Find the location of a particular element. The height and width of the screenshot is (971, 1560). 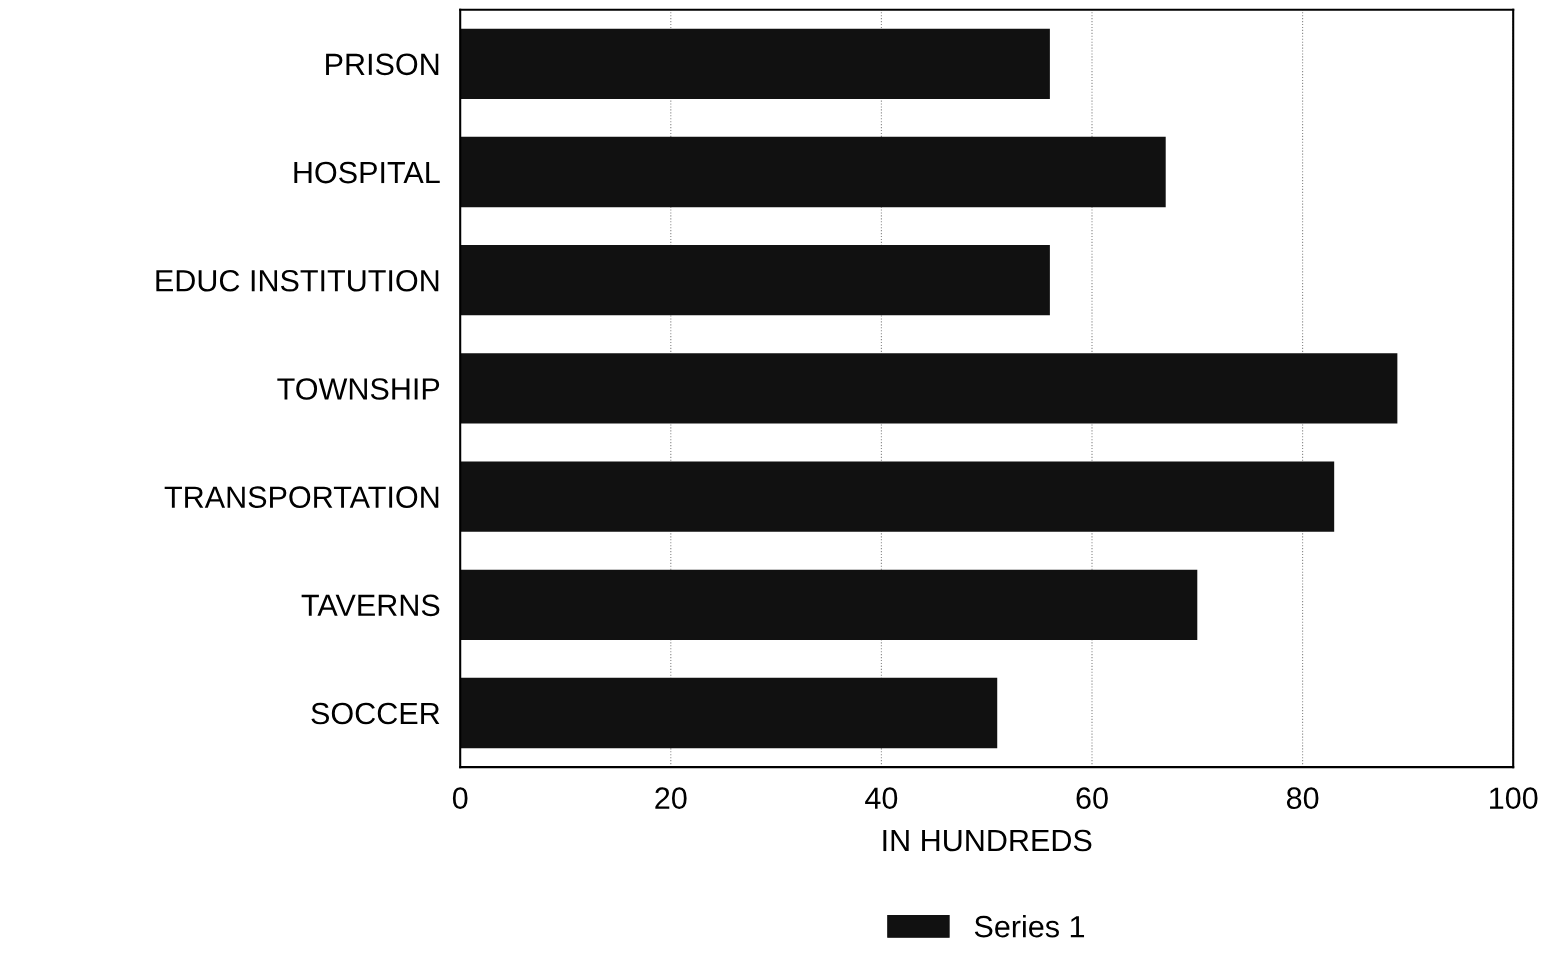

y-tick-label: TRANSPORTATION is located at coordinates (301, 497).